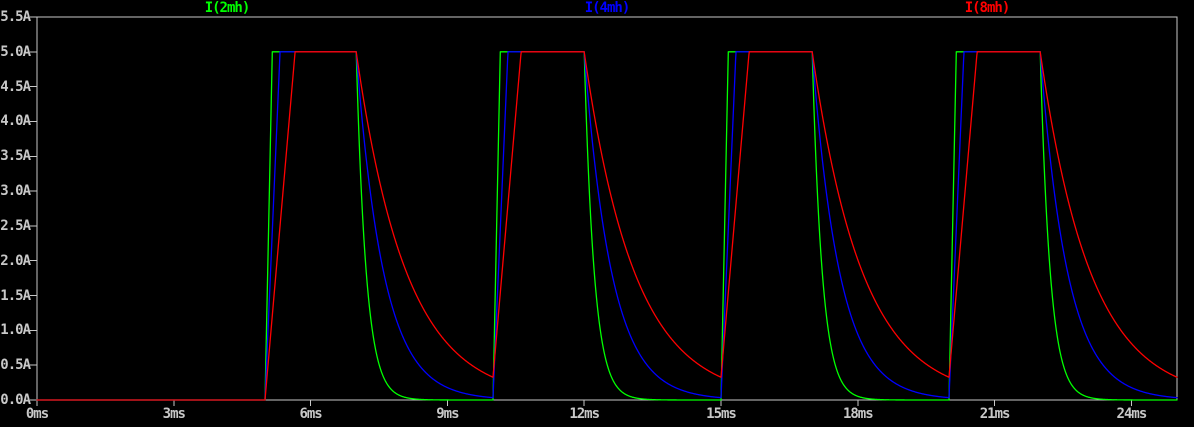  What do you see at coordinates (995, 414) in the screenshot?
I see `x-tick-label: 21ms` at bounding box center [995, 414].